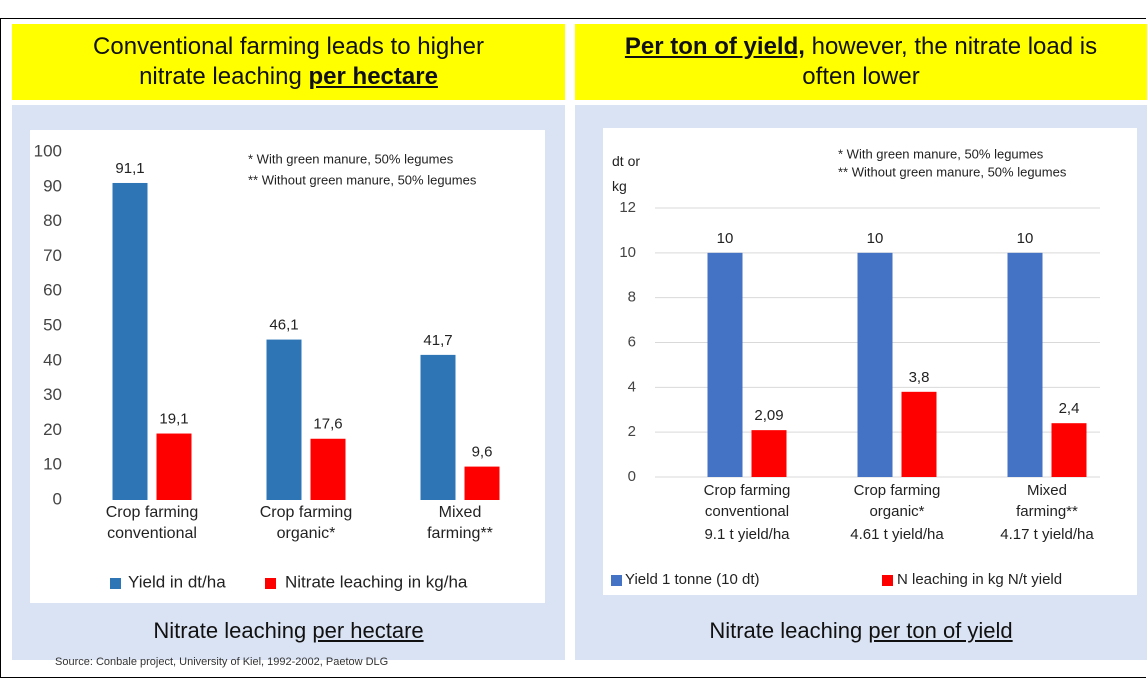 The width and height of the screenshot is (1147, 678). I want to click on y-tick-label: 20, so click(52, 429).